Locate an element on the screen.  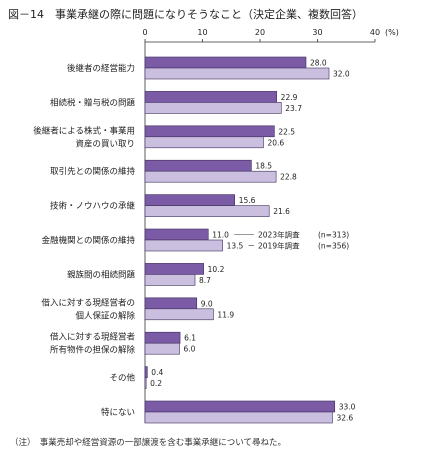
value-label: 6.0 is located at coordinates (190, 349).